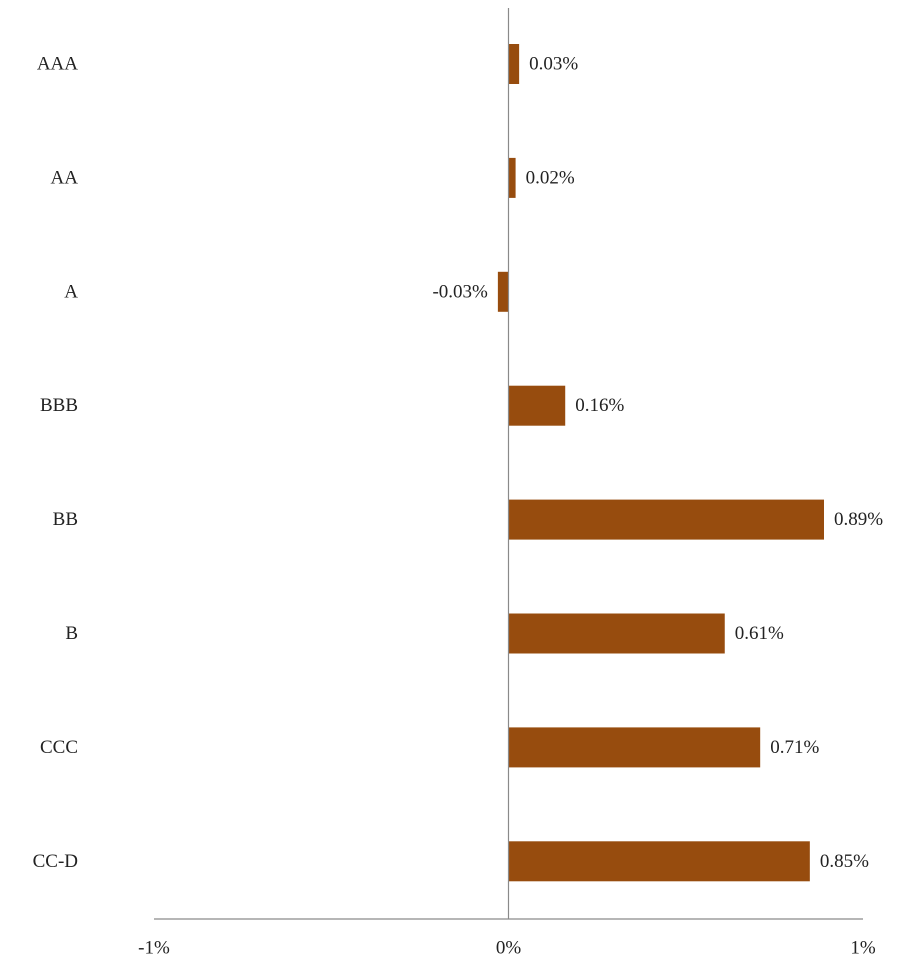 The width and height of the screenshot is (921, 959). What do you see at coordinates (616, 633) in the screenshot?
I see `bar-b` at bounding box center [616, 633].